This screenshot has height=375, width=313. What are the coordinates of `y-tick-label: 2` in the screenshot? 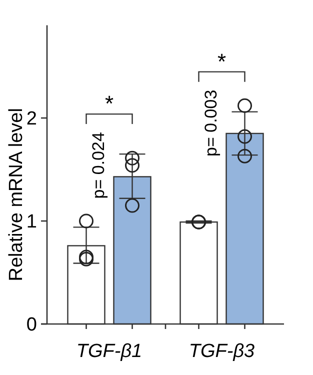 It's located at (31, 119).